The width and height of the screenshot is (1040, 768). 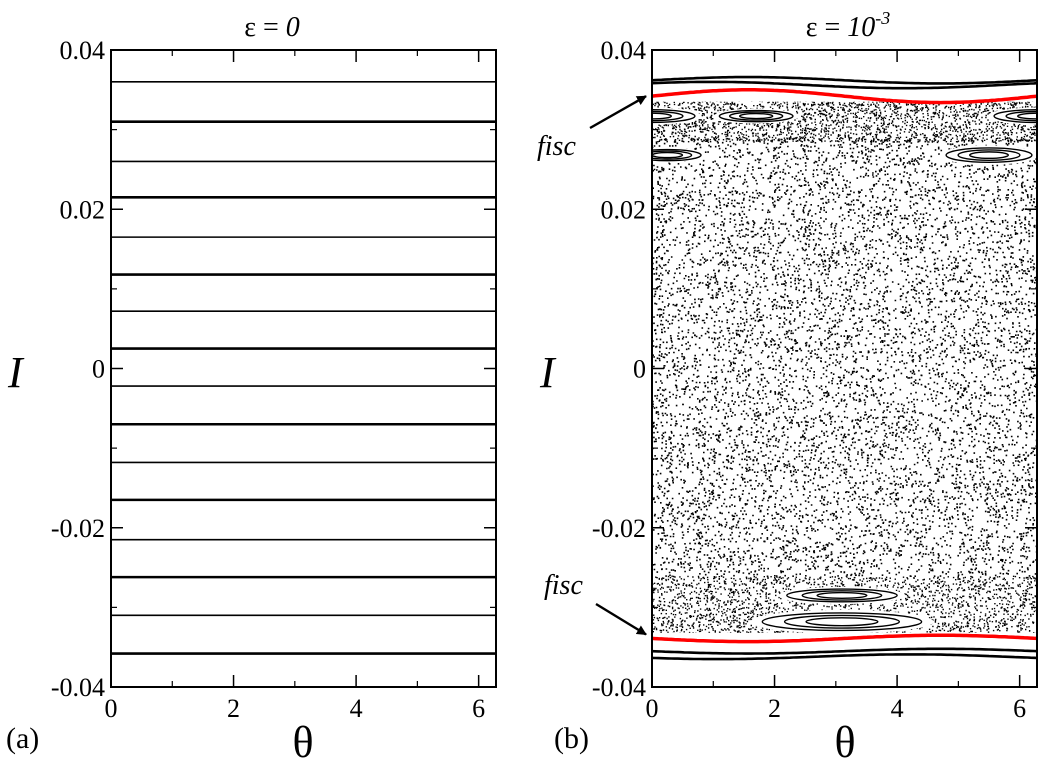 What do you see at coordinates (774, 708) in the screenshot?
I see `b-xtick-label: 2` at bounding box center [774, 708].